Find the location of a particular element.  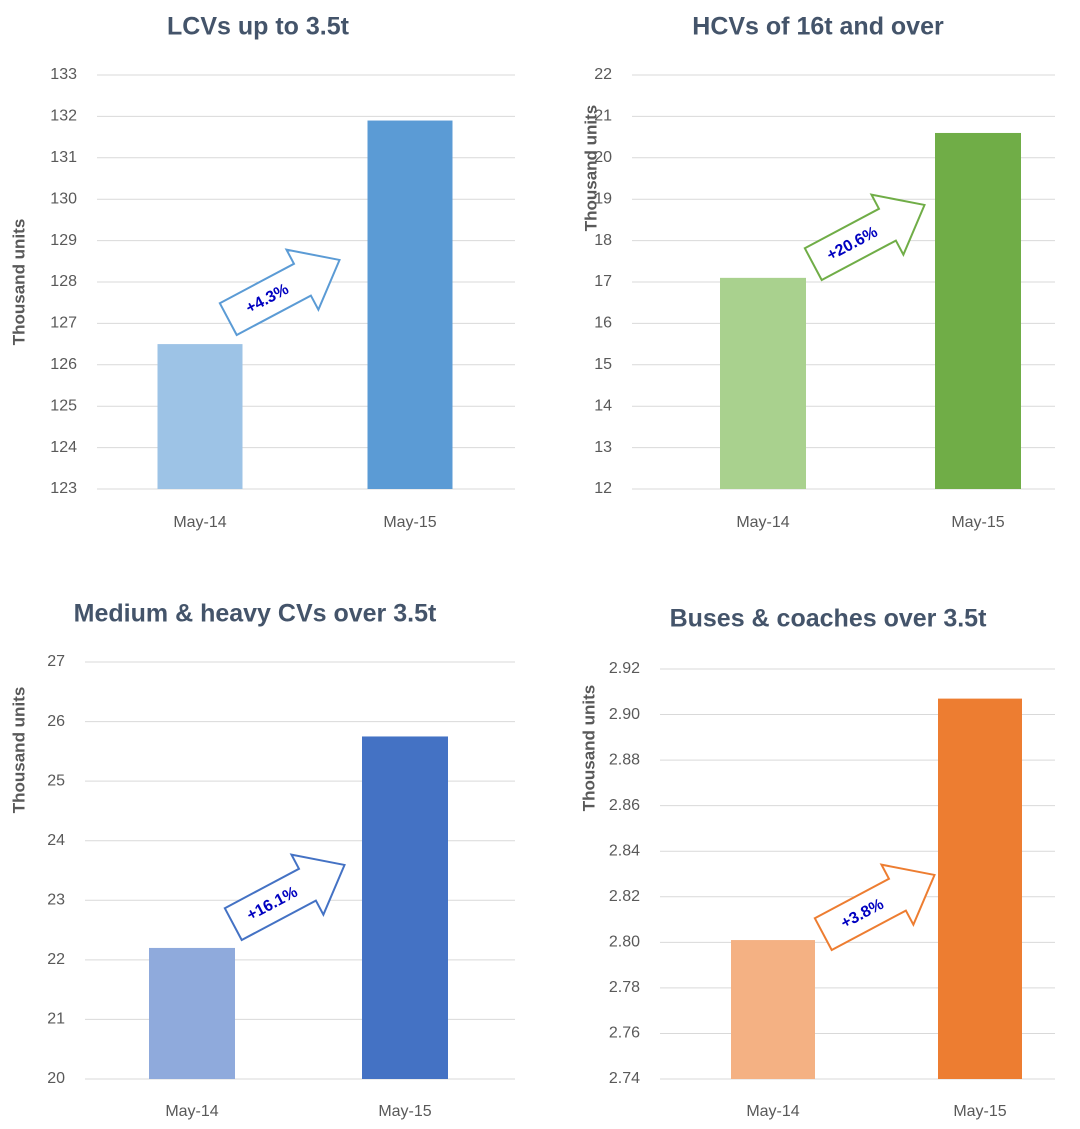

y-tick-label: 2.90 is located at coordinates (624, 714).